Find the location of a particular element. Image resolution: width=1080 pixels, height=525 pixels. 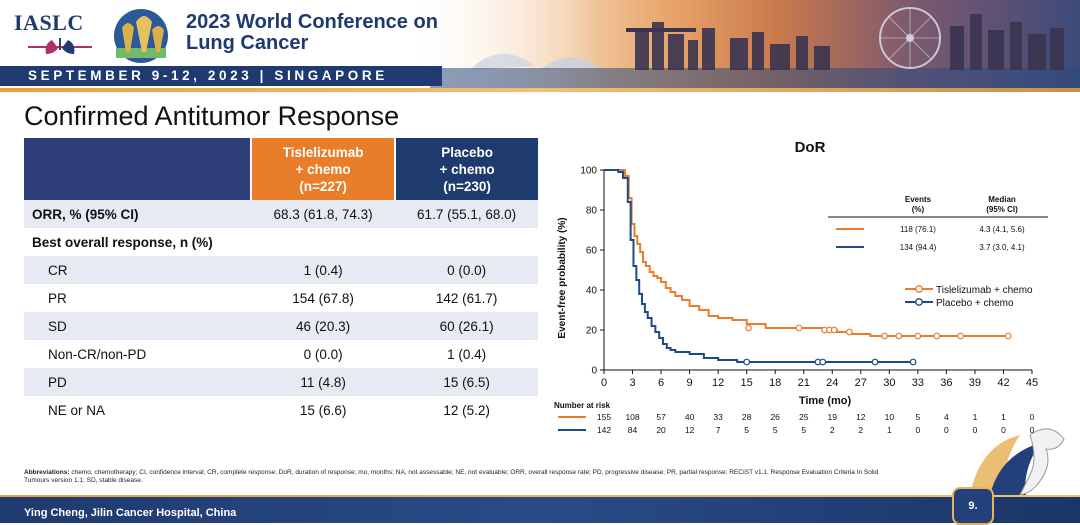

conference-title: 2023 World Conference on Lung Cancer is located at coordinates (312, 32).